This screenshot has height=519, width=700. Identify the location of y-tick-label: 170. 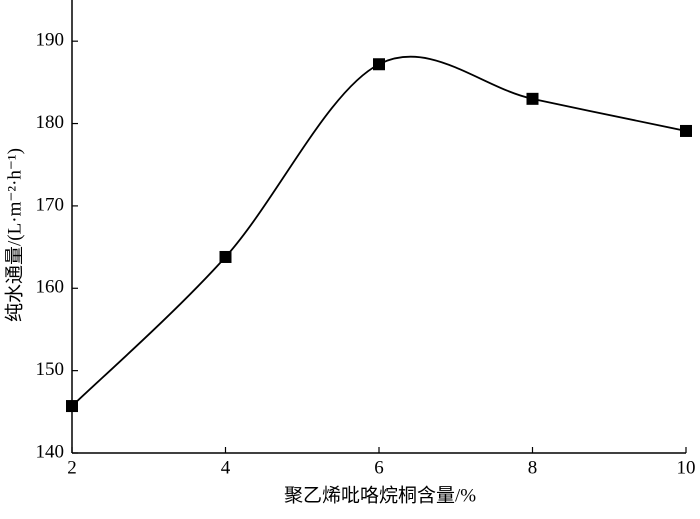
(50, 204).